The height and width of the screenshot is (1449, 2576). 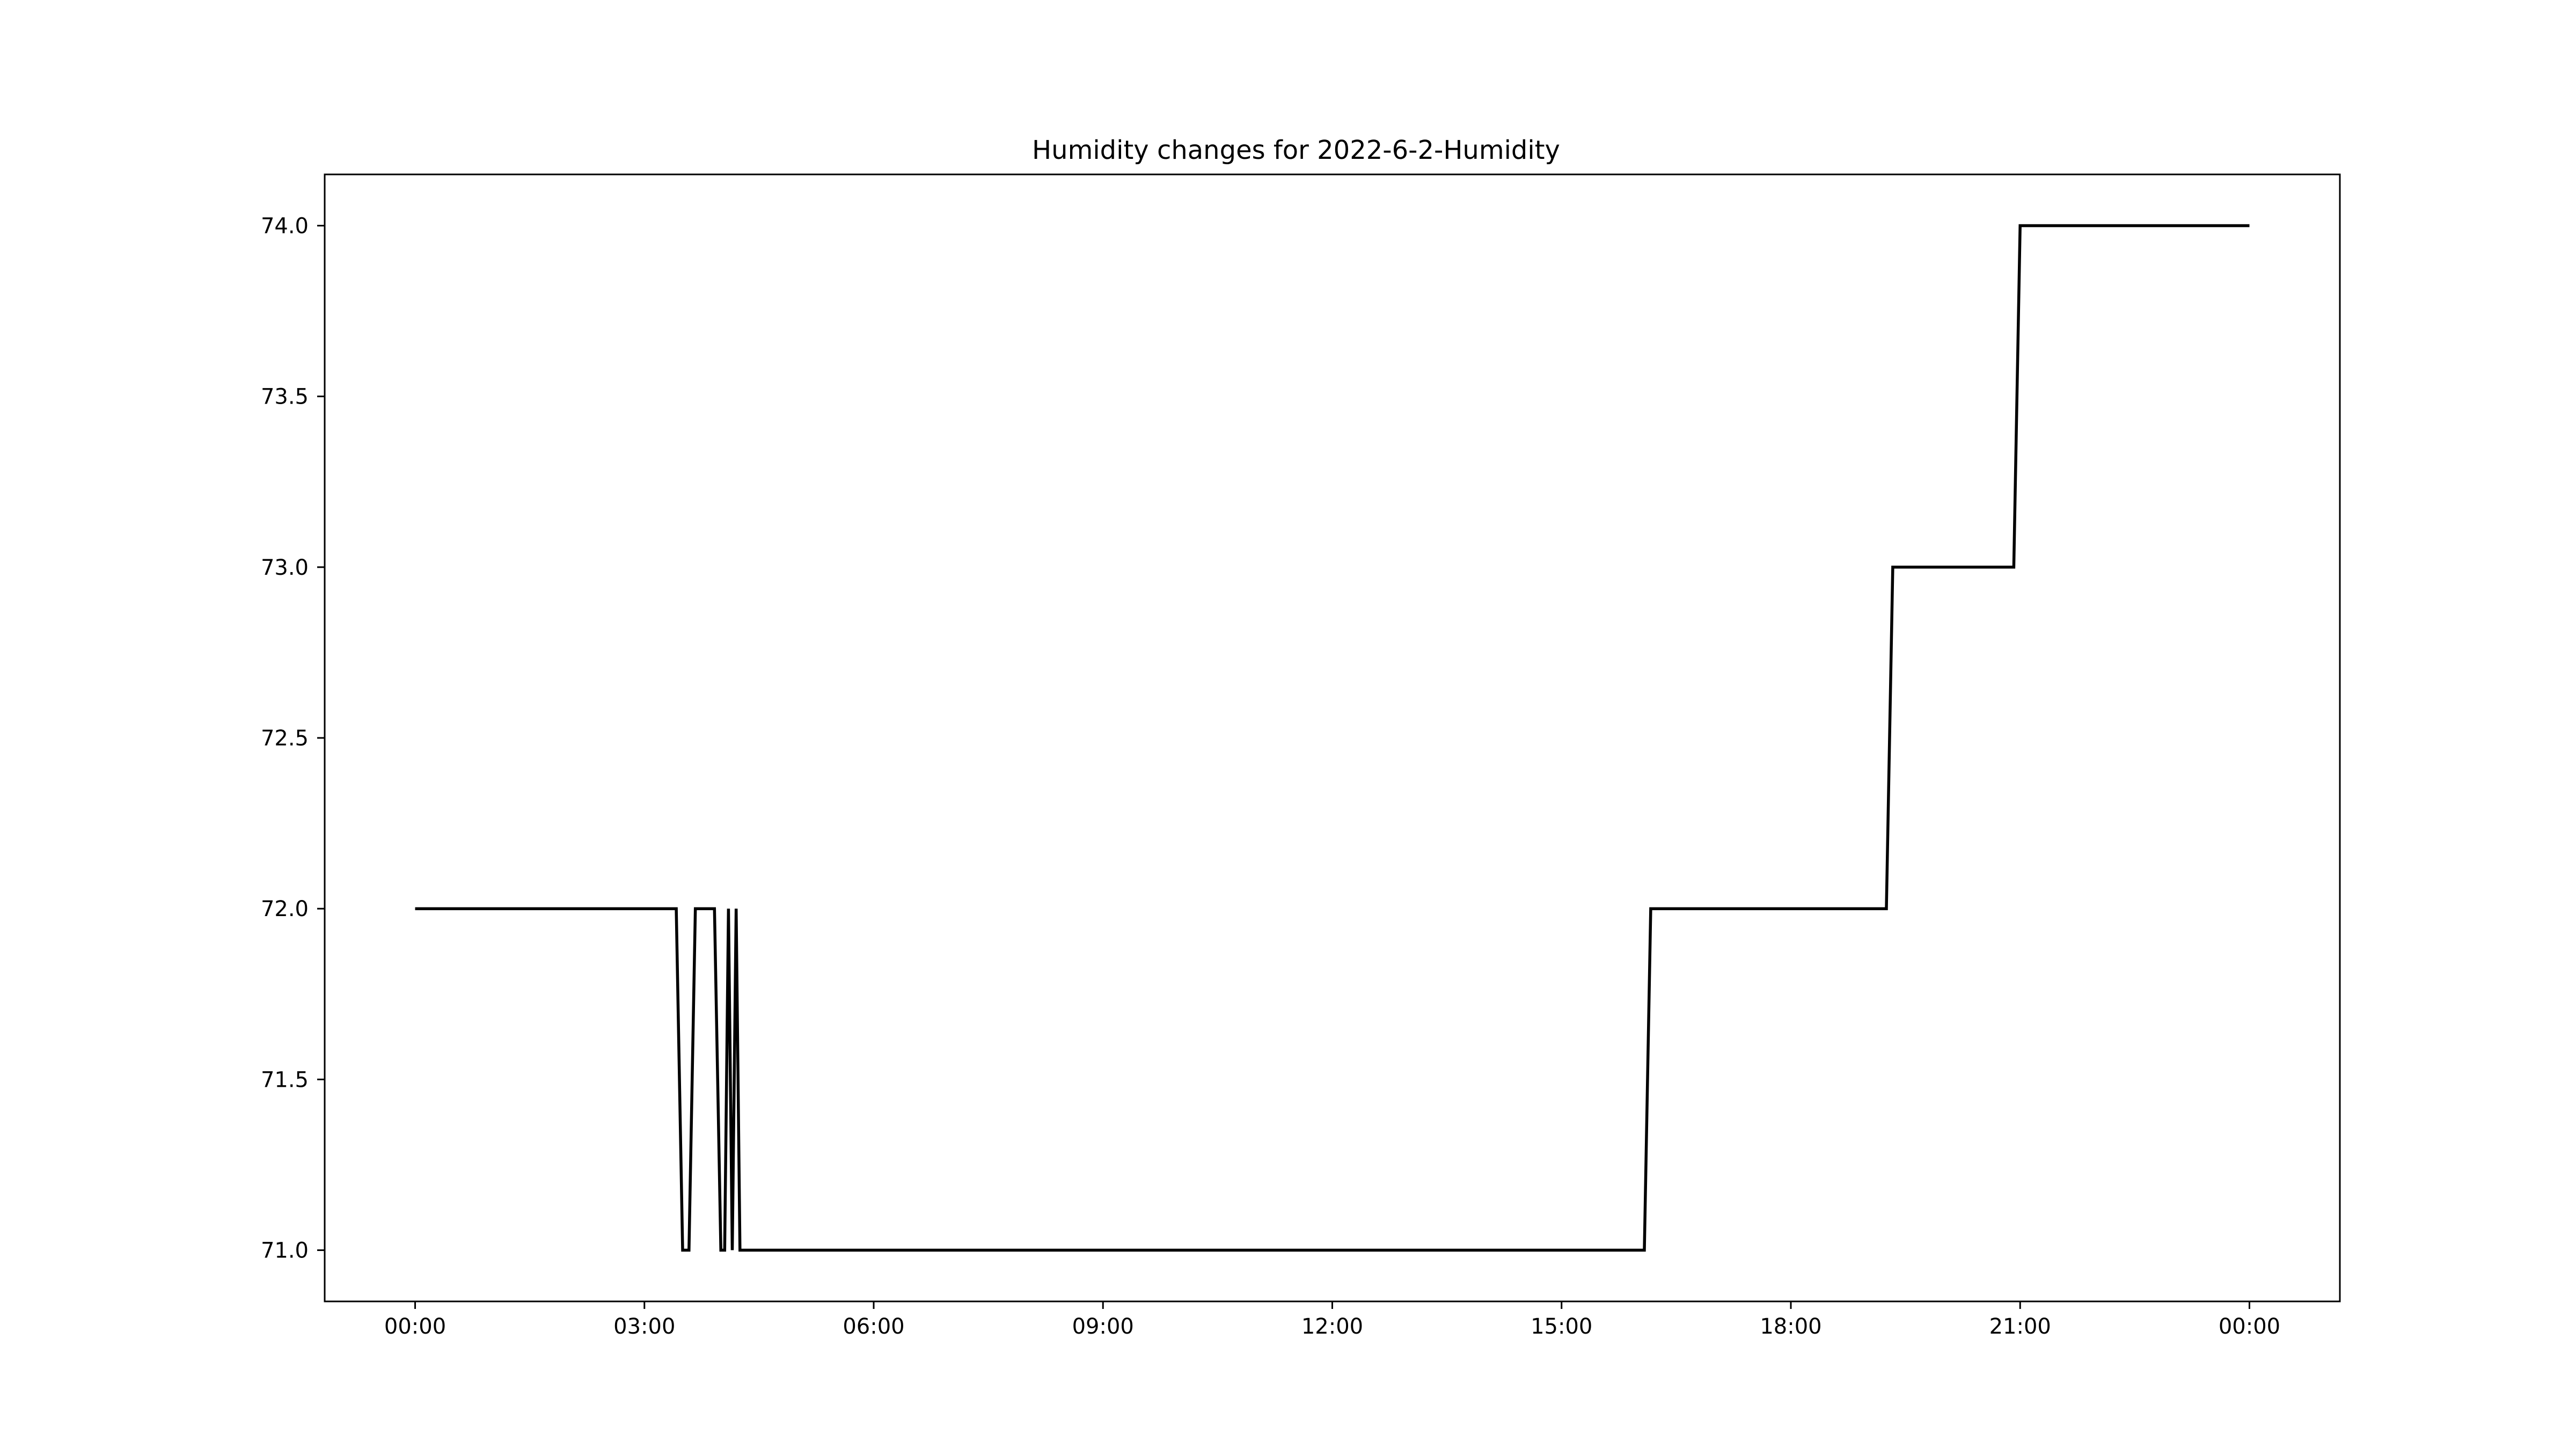 I want to click on x-tick-label: 15:00, so click(x=1561, y=1326).